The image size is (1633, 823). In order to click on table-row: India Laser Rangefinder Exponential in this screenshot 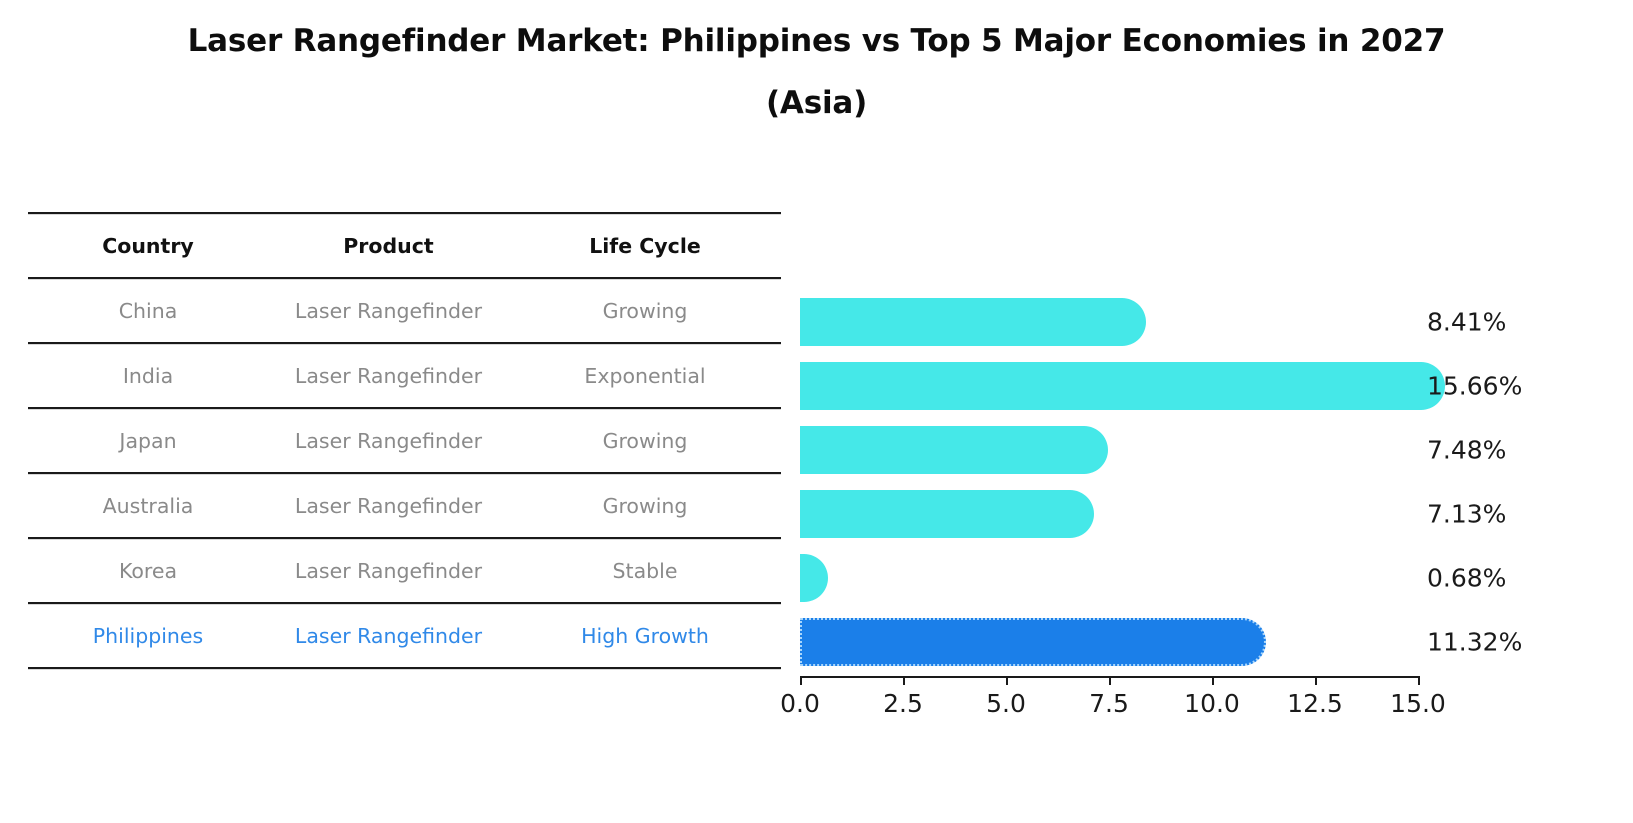, I will do `click(404, 376)`.